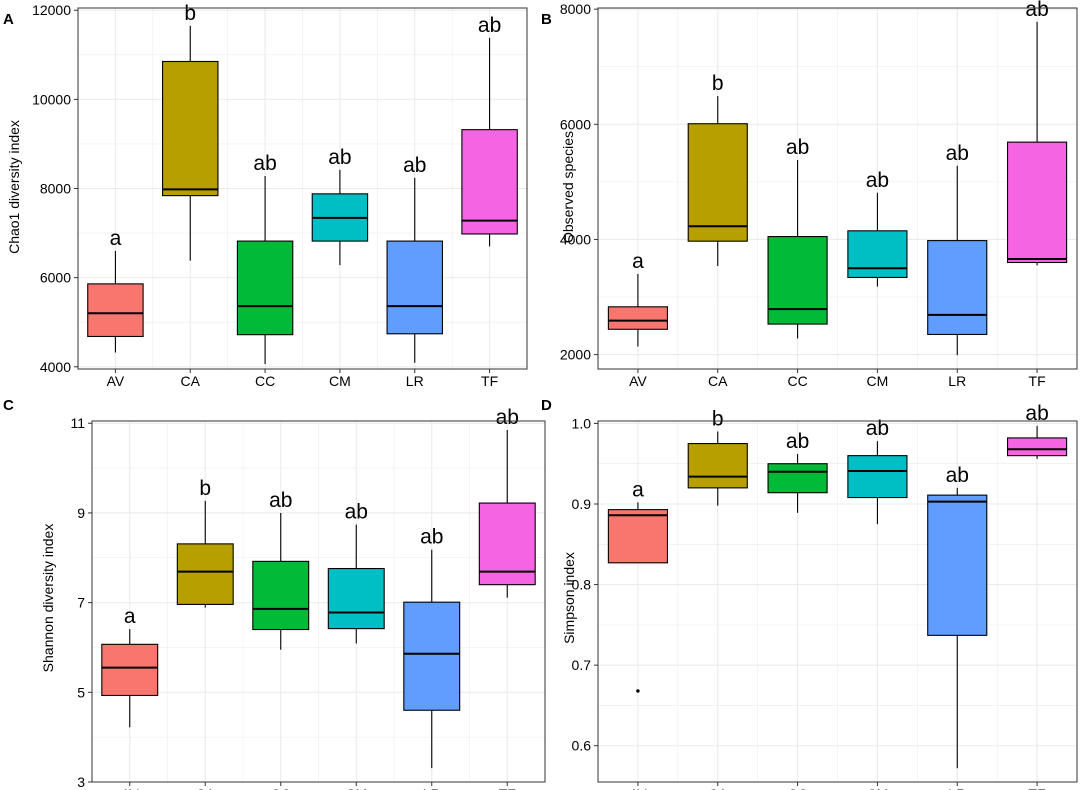  What do you see at coordinates (8, 405) in the screenshot?
I see `panel-letter-c: C` at bounding box center [8, 405].